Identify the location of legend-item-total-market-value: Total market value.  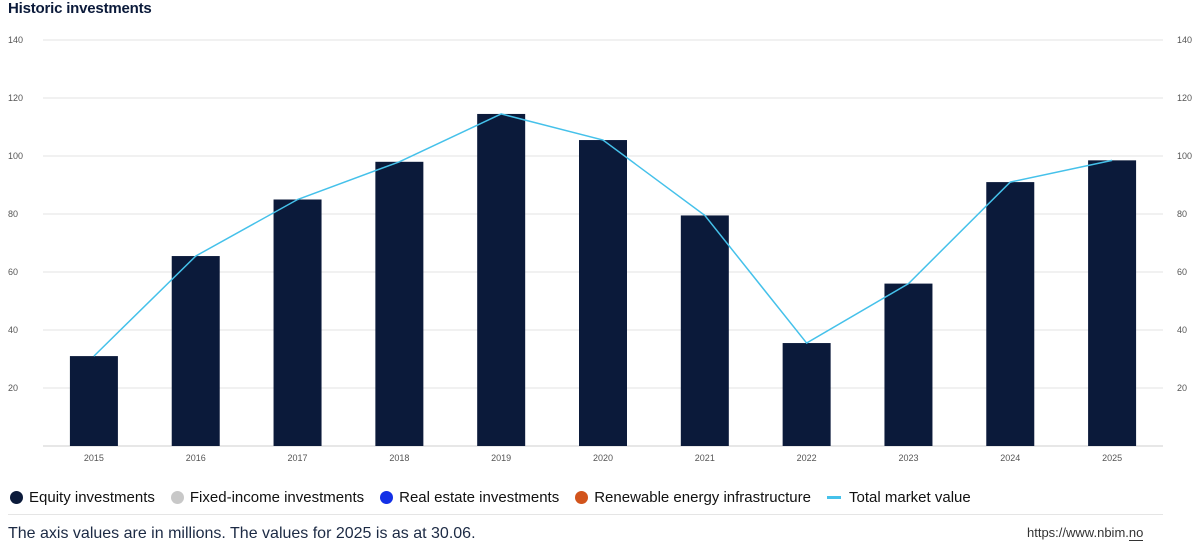
(899, 497).